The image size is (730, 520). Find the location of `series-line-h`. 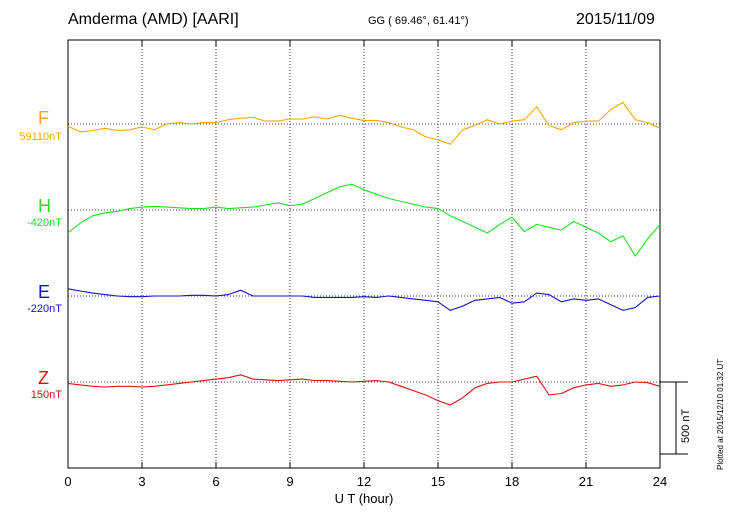

series-line-h is located at coordinates (364, 220).